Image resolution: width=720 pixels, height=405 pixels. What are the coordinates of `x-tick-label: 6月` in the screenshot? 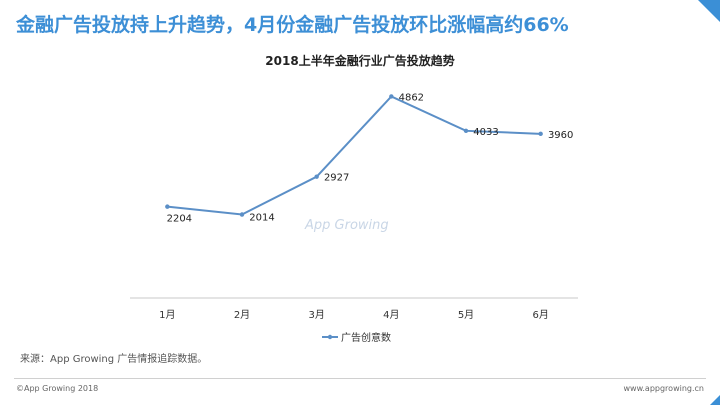 It's located at (540, 315).